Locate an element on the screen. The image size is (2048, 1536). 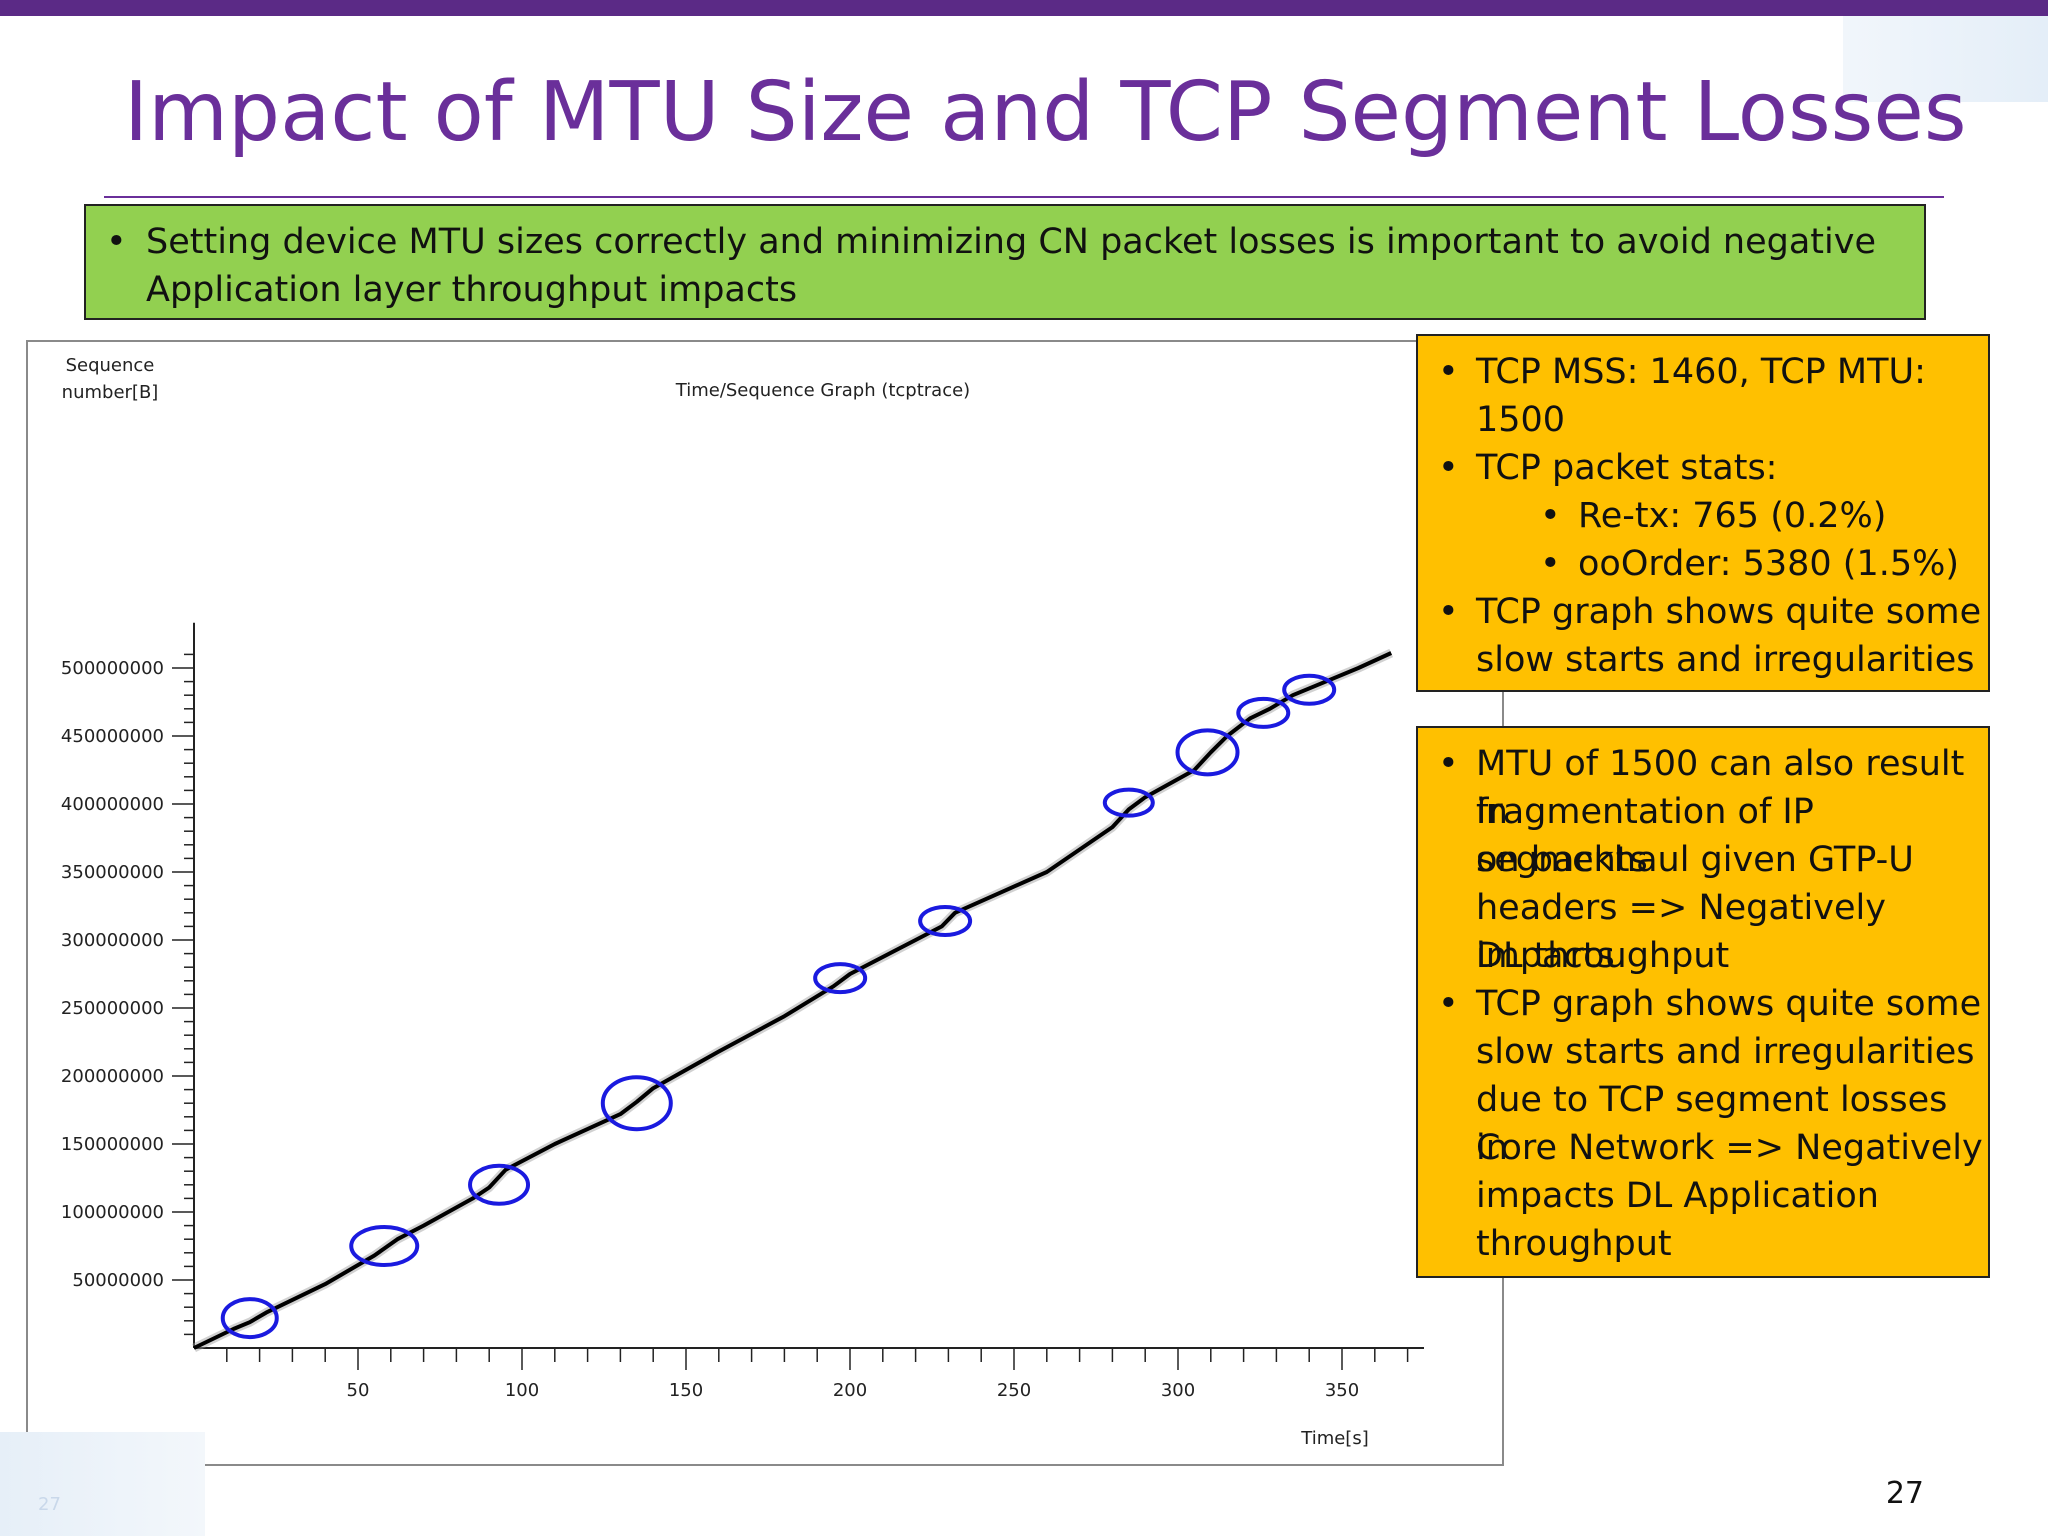
x-tick-label: 50 is located at coordinates (358, 1390).